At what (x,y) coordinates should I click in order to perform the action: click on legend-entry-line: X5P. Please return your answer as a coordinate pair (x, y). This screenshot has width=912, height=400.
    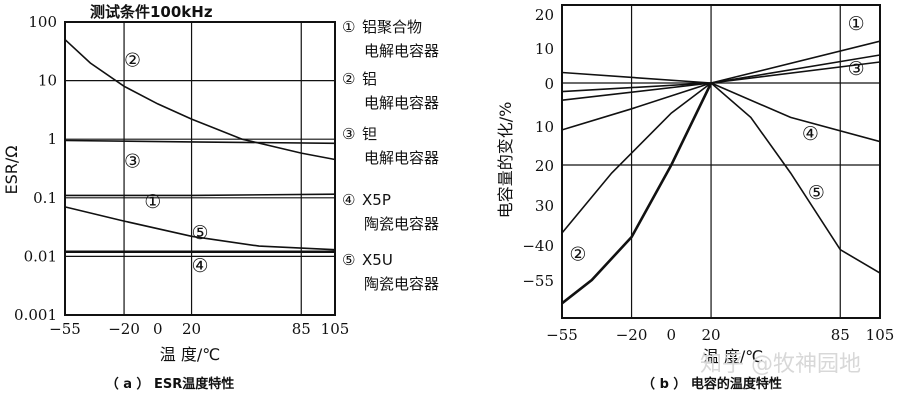
    Looking at the image, I should click on (376, 200).